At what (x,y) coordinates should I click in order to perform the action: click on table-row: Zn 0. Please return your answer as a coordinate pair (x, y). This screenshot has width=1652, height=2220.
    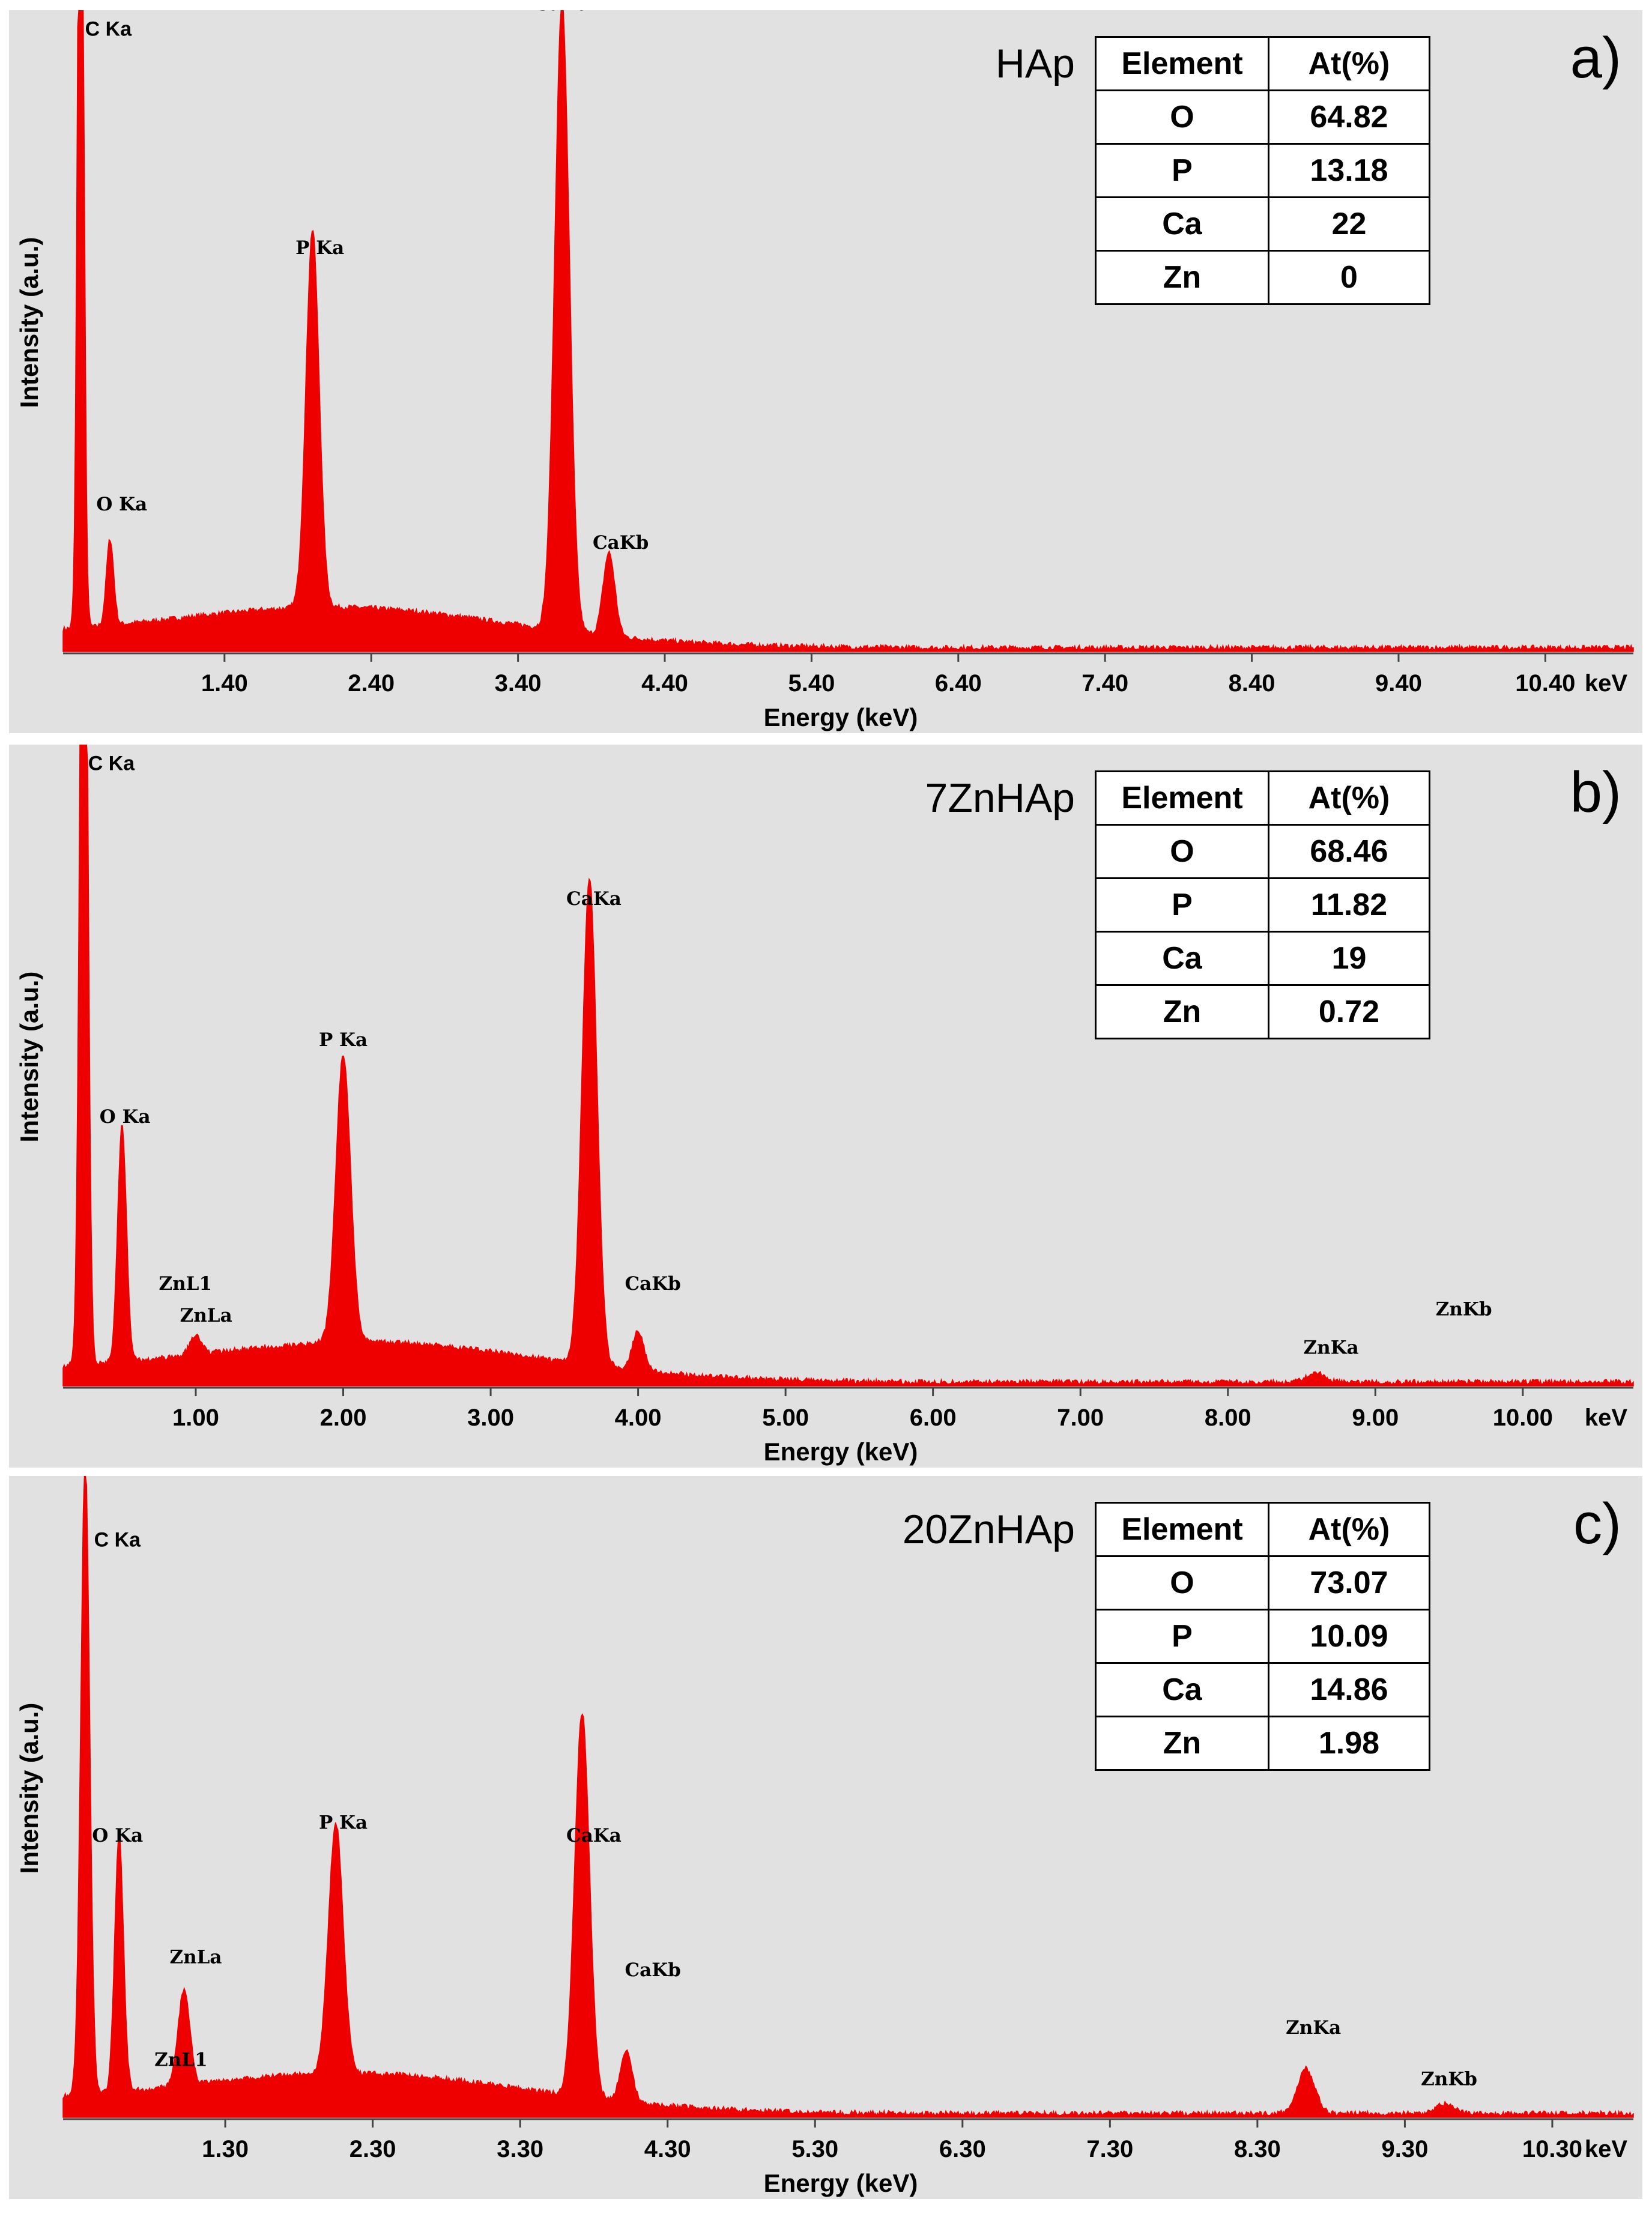
    Looking at the image, I should click on (1262, 277).